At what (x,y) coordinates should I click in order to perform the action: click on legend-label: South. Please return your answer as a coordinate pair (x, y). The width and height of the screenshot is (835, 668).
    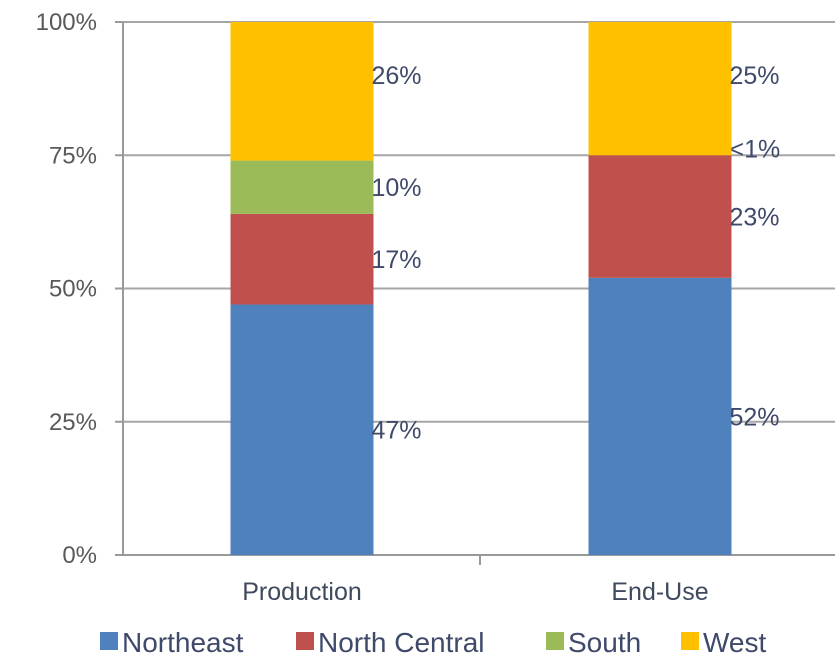
    Looking at the image, I should click on (604, 642).